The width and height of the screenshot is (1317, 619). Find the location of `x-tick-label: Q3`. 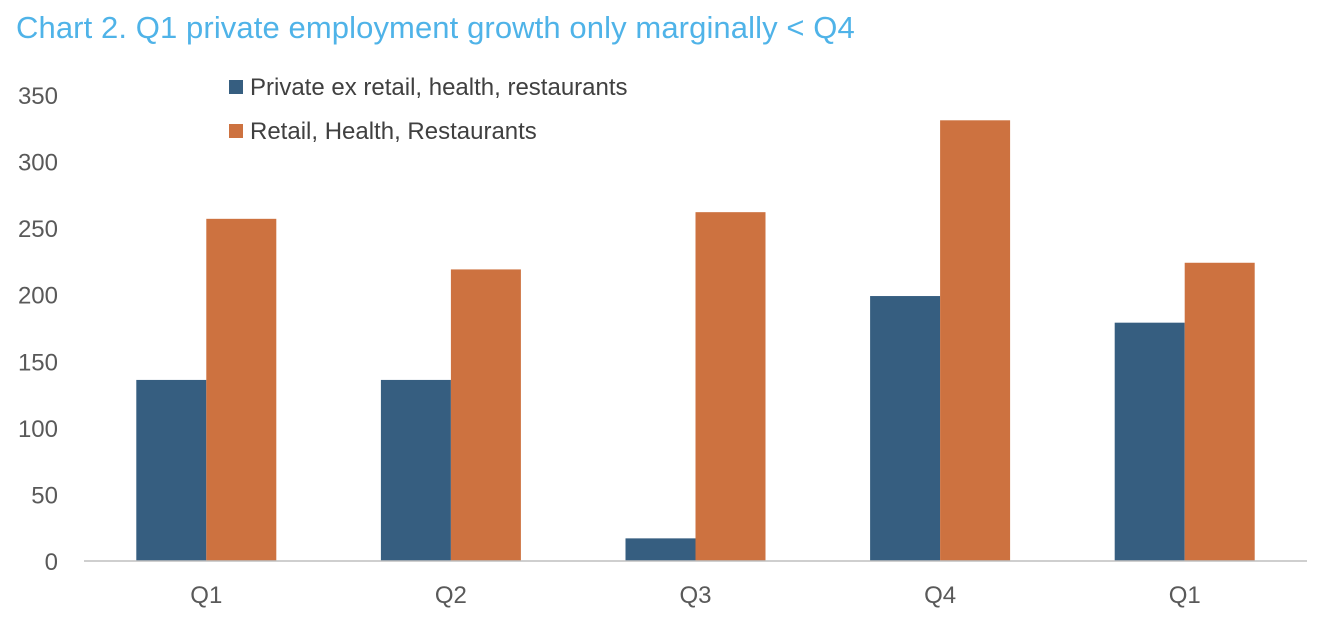

x-tick-label: Q3 is located at coordinates (695, 595).